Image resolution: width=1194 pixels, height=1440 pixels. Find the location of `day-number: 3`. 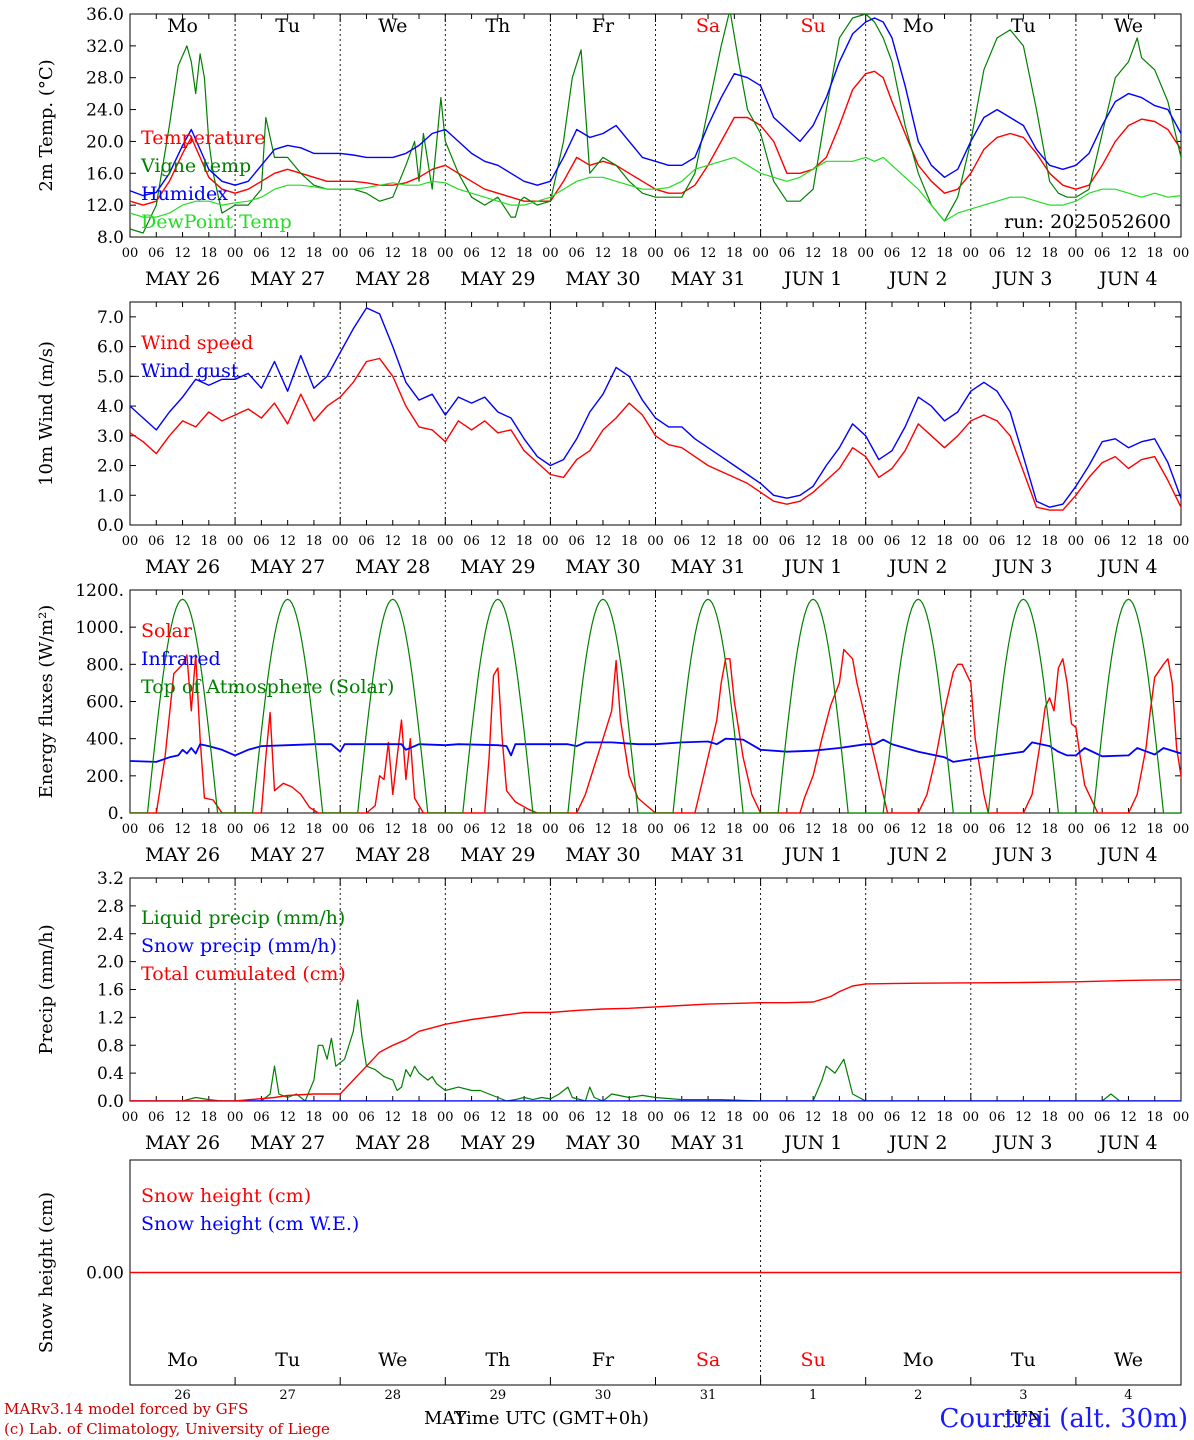

day-number: 3 is located at coordinates (1023, 1395).